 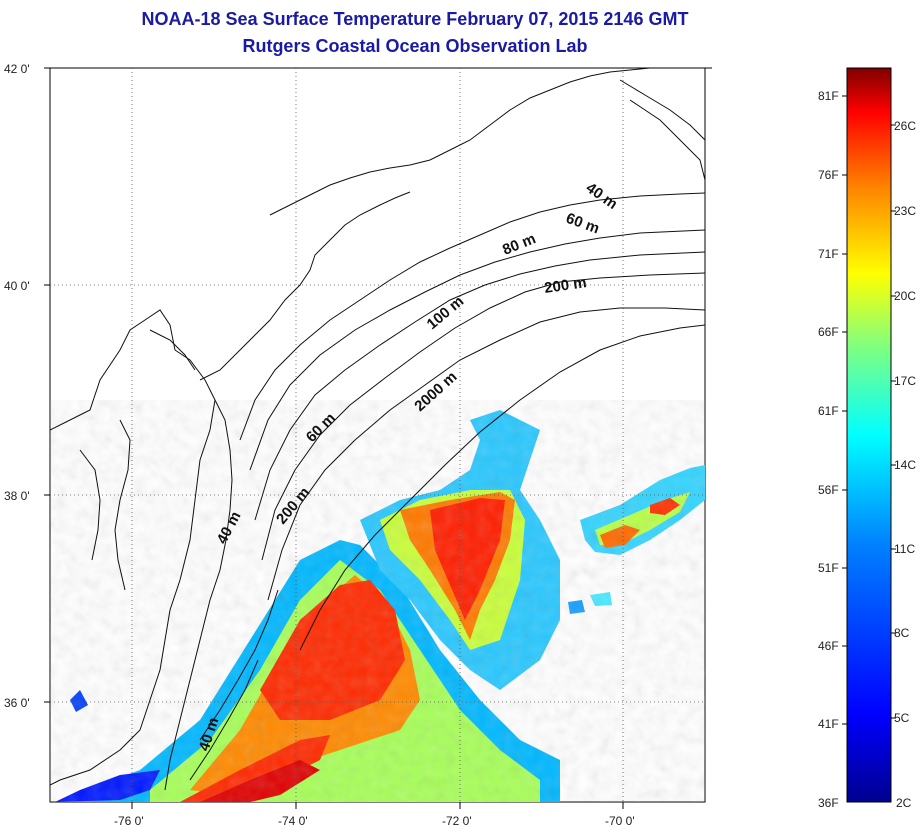 What do you see at coordinates (828, 568) in the screenshot?
I see `colorbar-f-label: 51F` at bounding box center [828, 568].